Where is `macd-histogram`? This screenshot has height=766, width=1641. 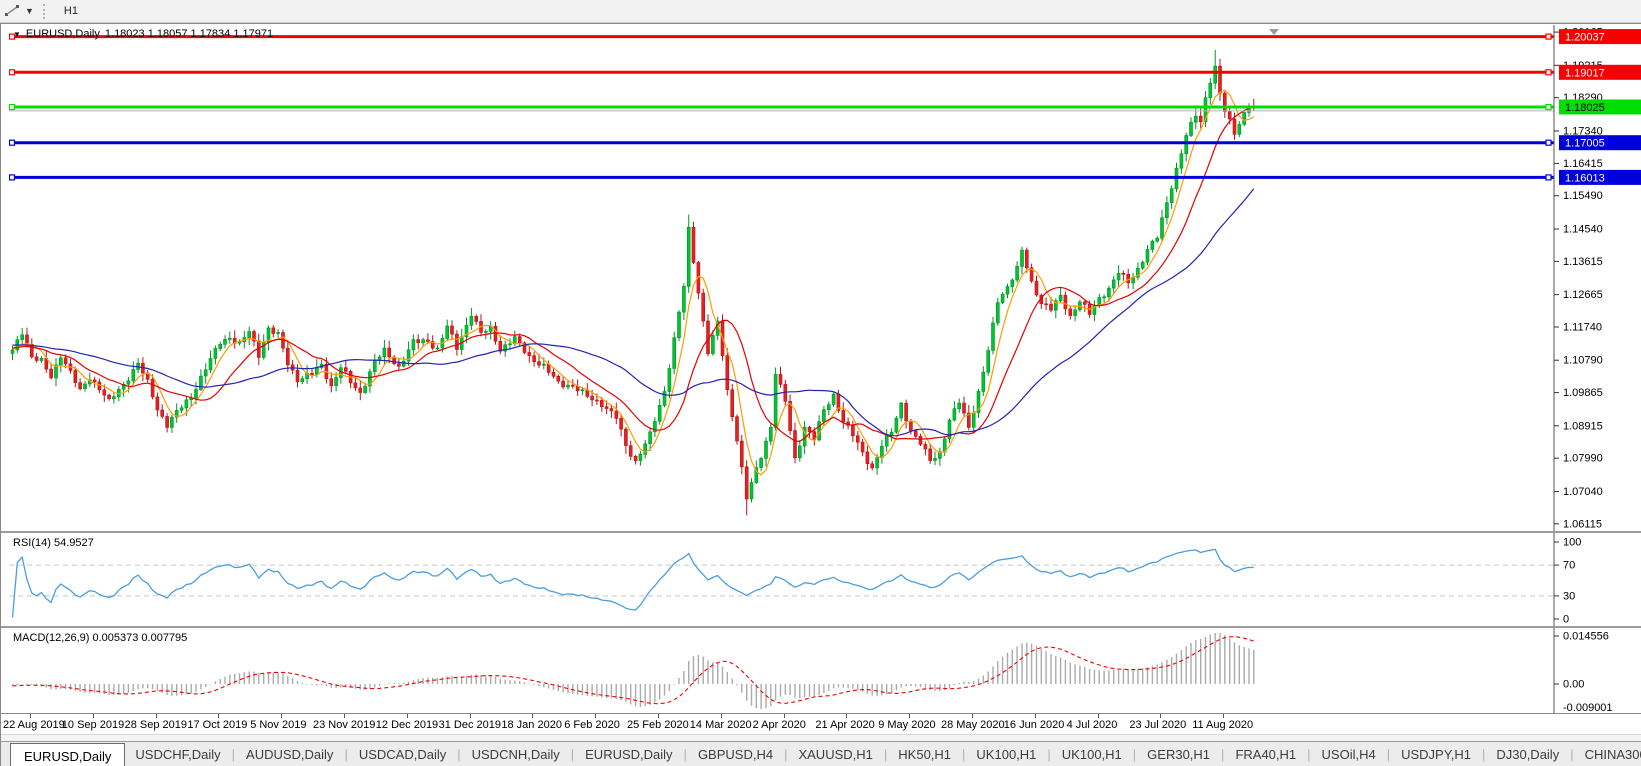 macd-histogram is located at coordinates (633, 671).